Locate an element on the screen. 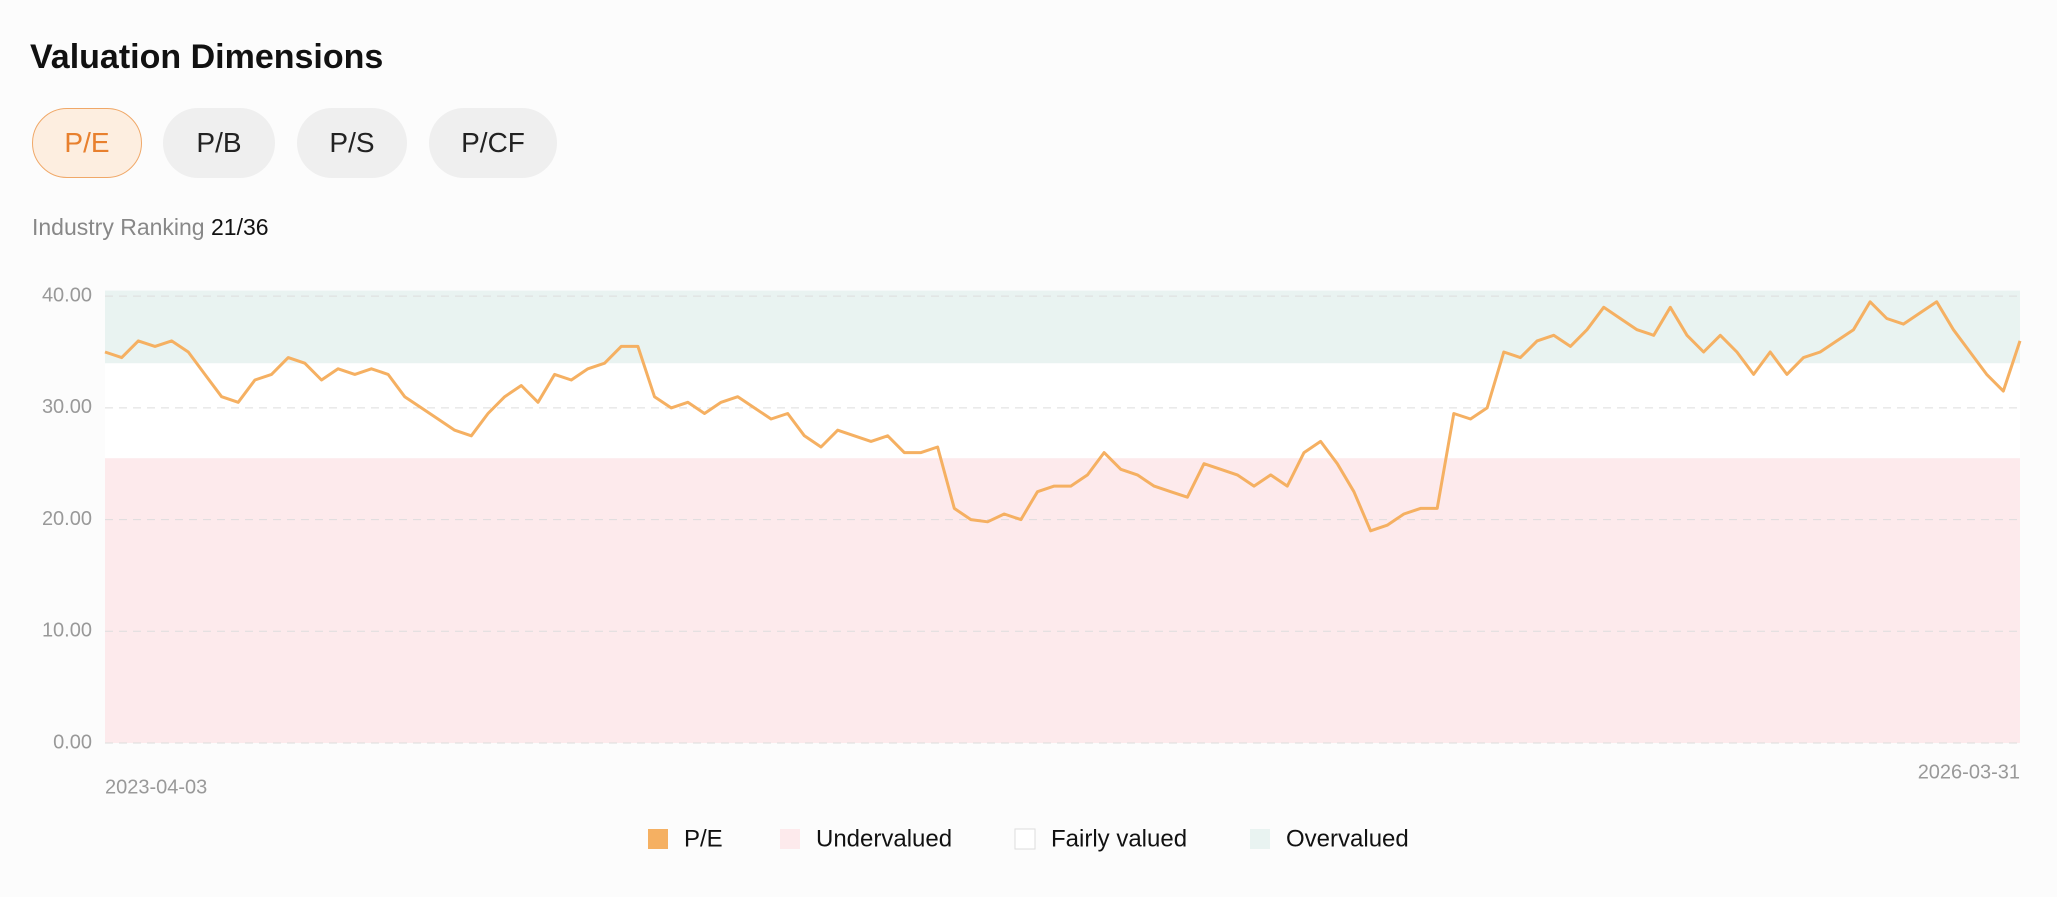 The height and width of the screenshot is (897, 2057). y-tick-label: 10.00 is located at coordinates (67, 631).